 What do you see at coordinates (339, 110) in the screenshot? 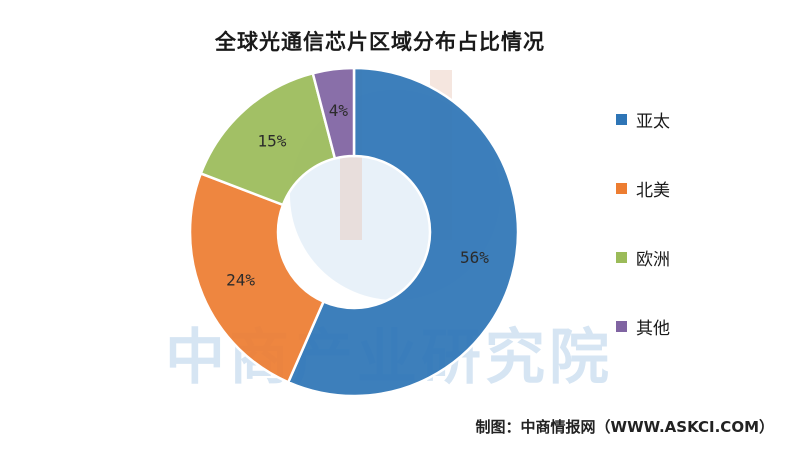
I see `slice-data-label-4: 4%` at bounding box center [339, 110].